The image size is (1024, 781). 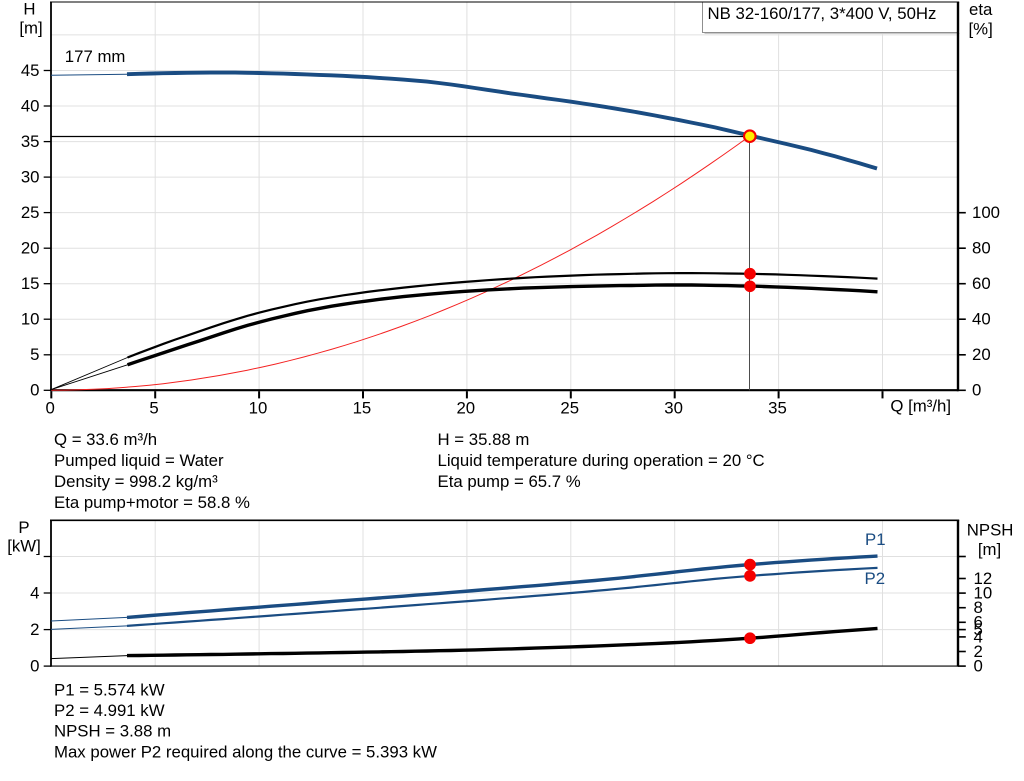 I want to click on svg-text: Eta pump = 65.7 %, so click(x=509, y=481).